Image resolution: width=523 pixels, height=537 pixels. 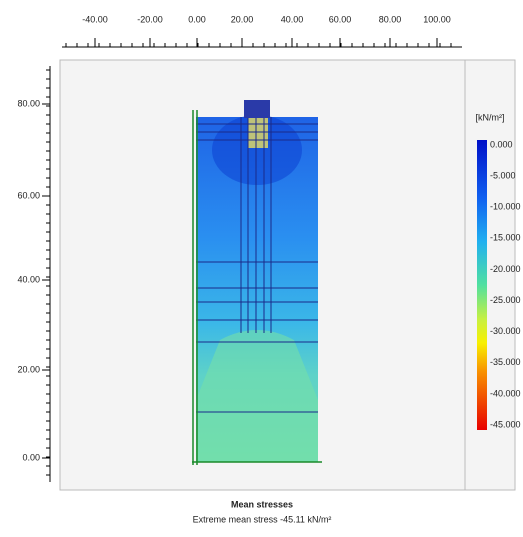 What do you see at coordinates (28, 369) in the screenshot?
I see `left-tick-label: 20.00` at bounding box center [28, 369].